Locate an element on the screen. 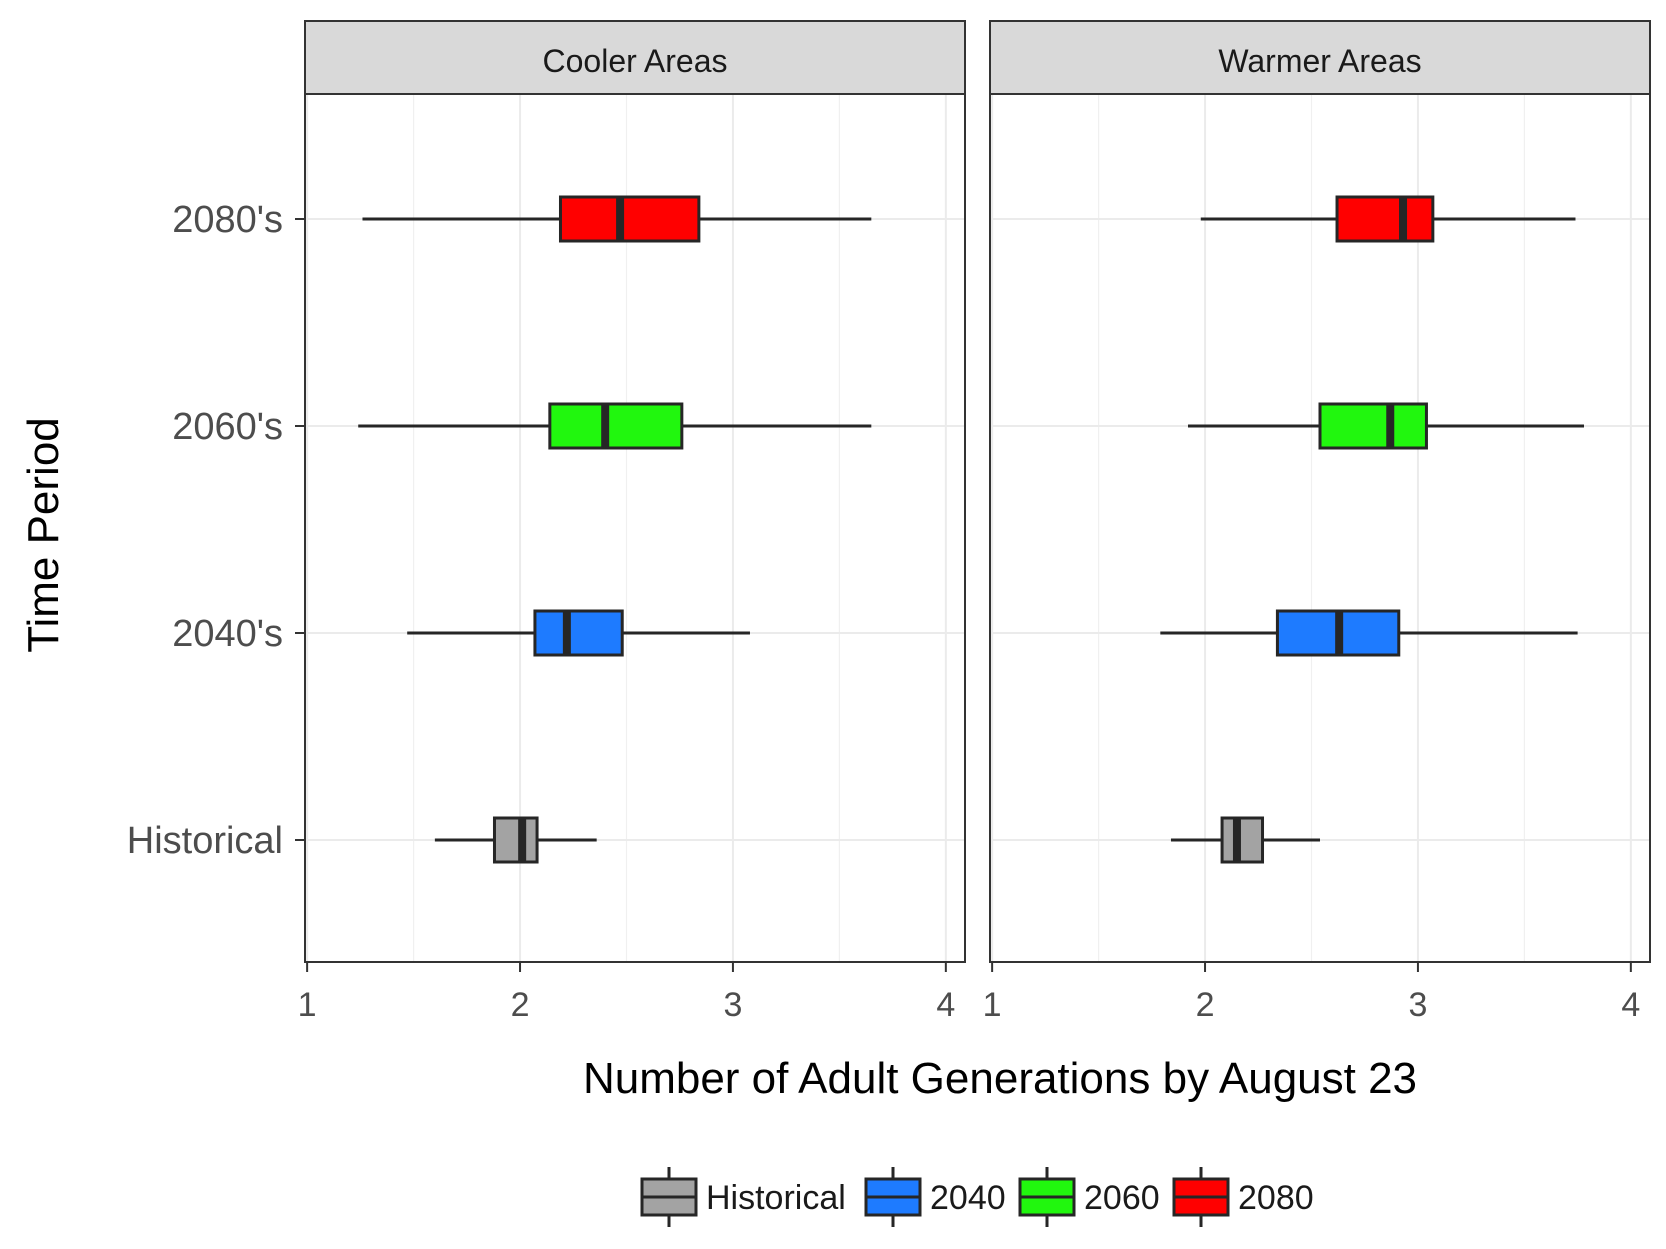 The height and width of the screenshot is (1249, 1666). y-tick-label: Historical is located at coordinates (205, 841).